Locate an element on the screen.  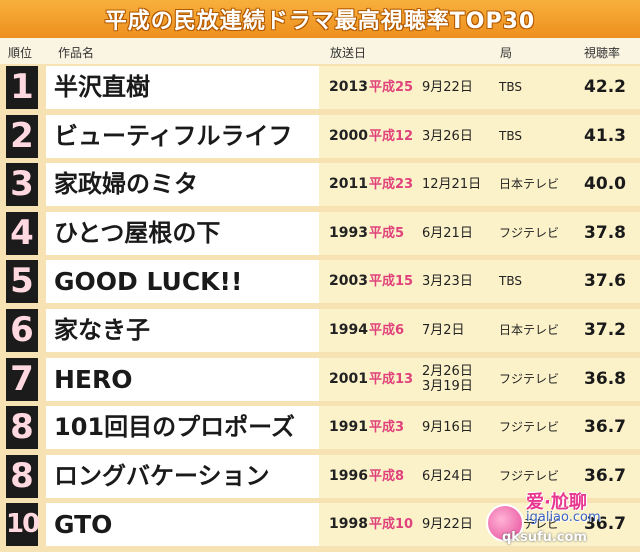
table-row: 7 HERO 2001 平成13 2月26日 3月19日 フジテレビ 36.8 is located at coordinates (320, 379).